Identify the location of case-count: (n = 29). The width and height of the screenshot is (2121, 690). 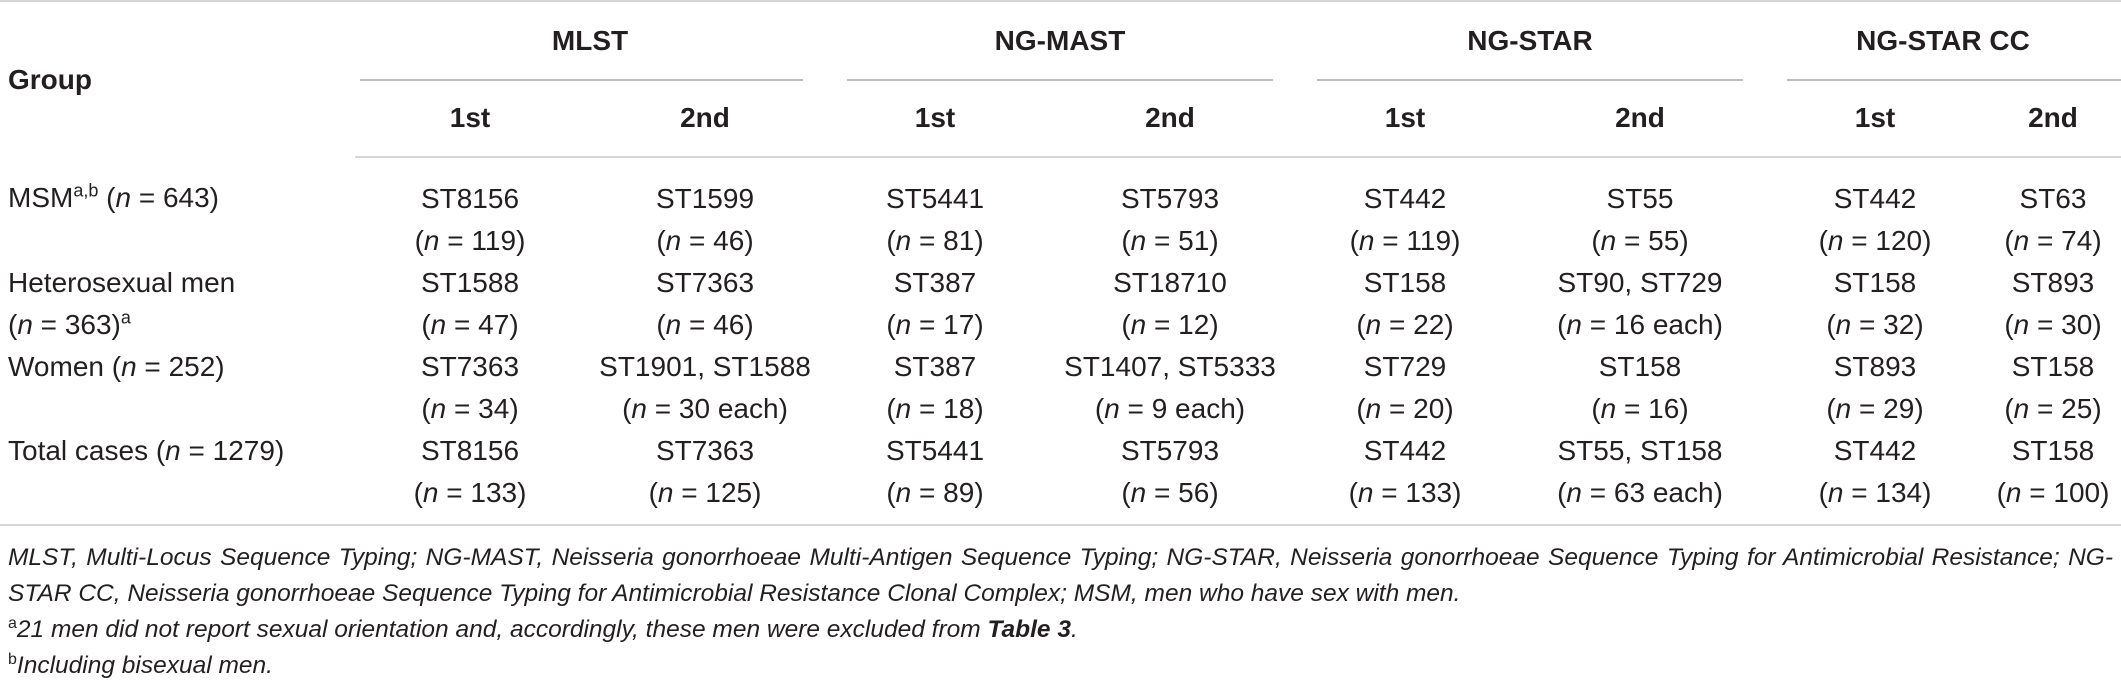
(1875, 408).